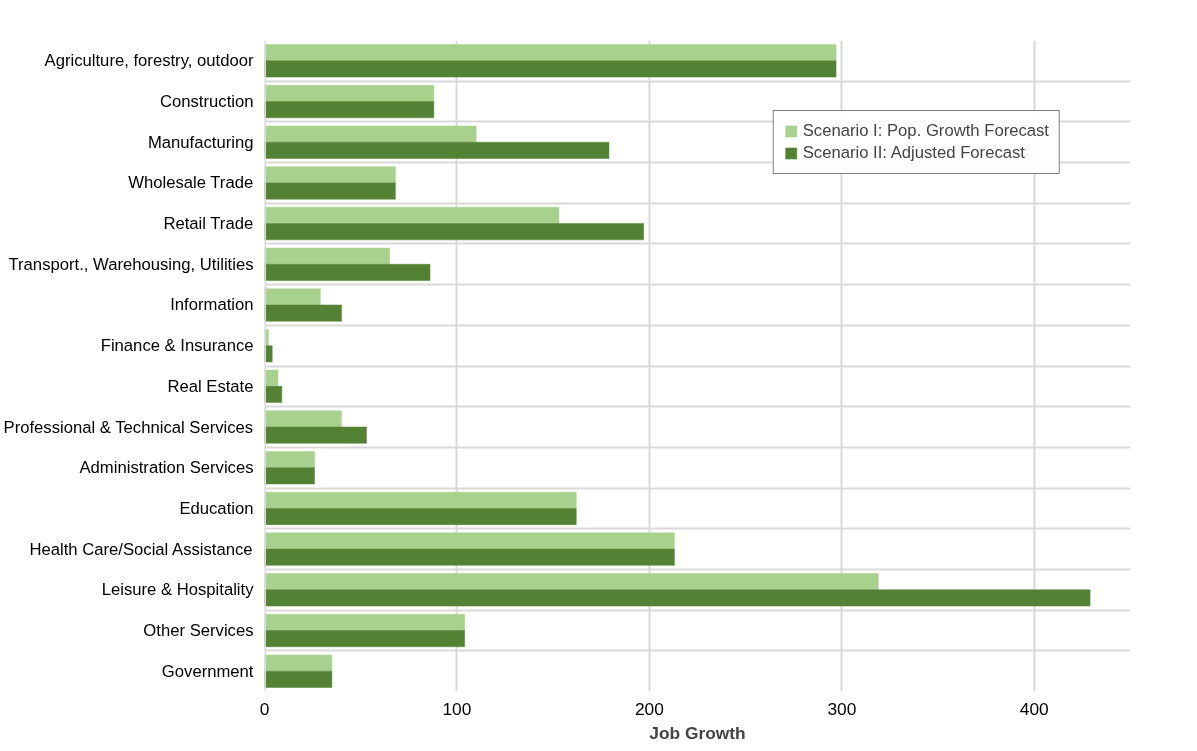 The height and width of the screenshot is (751, 1197). Describe the element at coordinates (131, 264) in the screenshot. I see `y-tick-label: Transport., Warehousing, Utilities` at that location.